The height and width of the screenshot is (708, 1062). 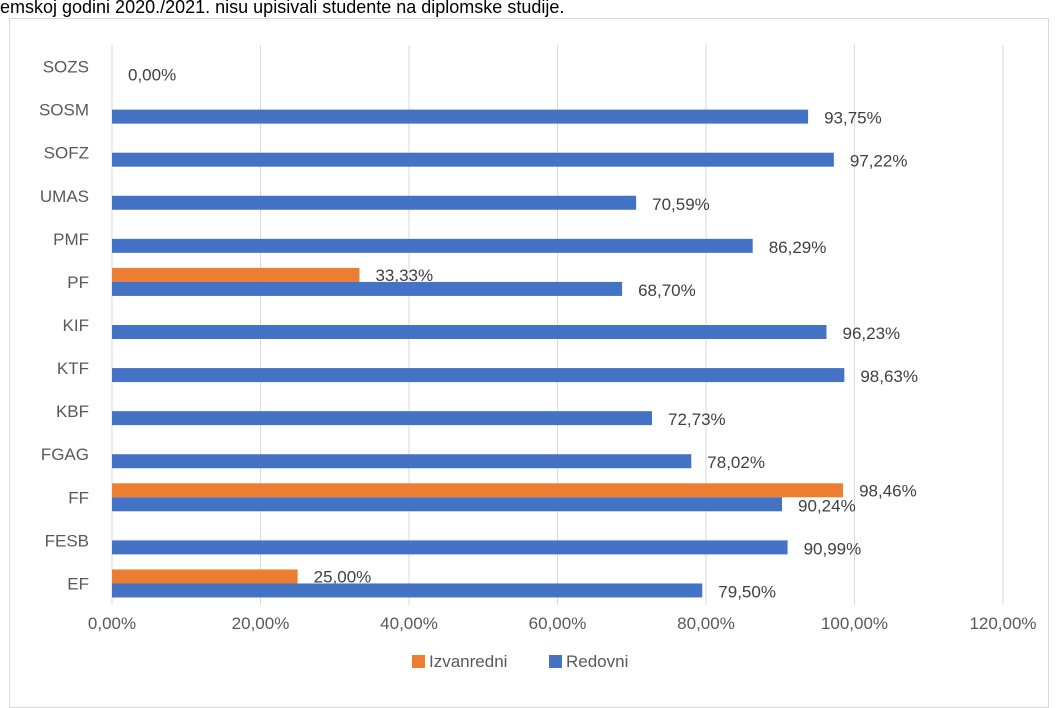 What do you see at coordinates (833, 548) in the screenshot?
I see `data-label-redovni: 90,99%` at bounding box center [833, 548].